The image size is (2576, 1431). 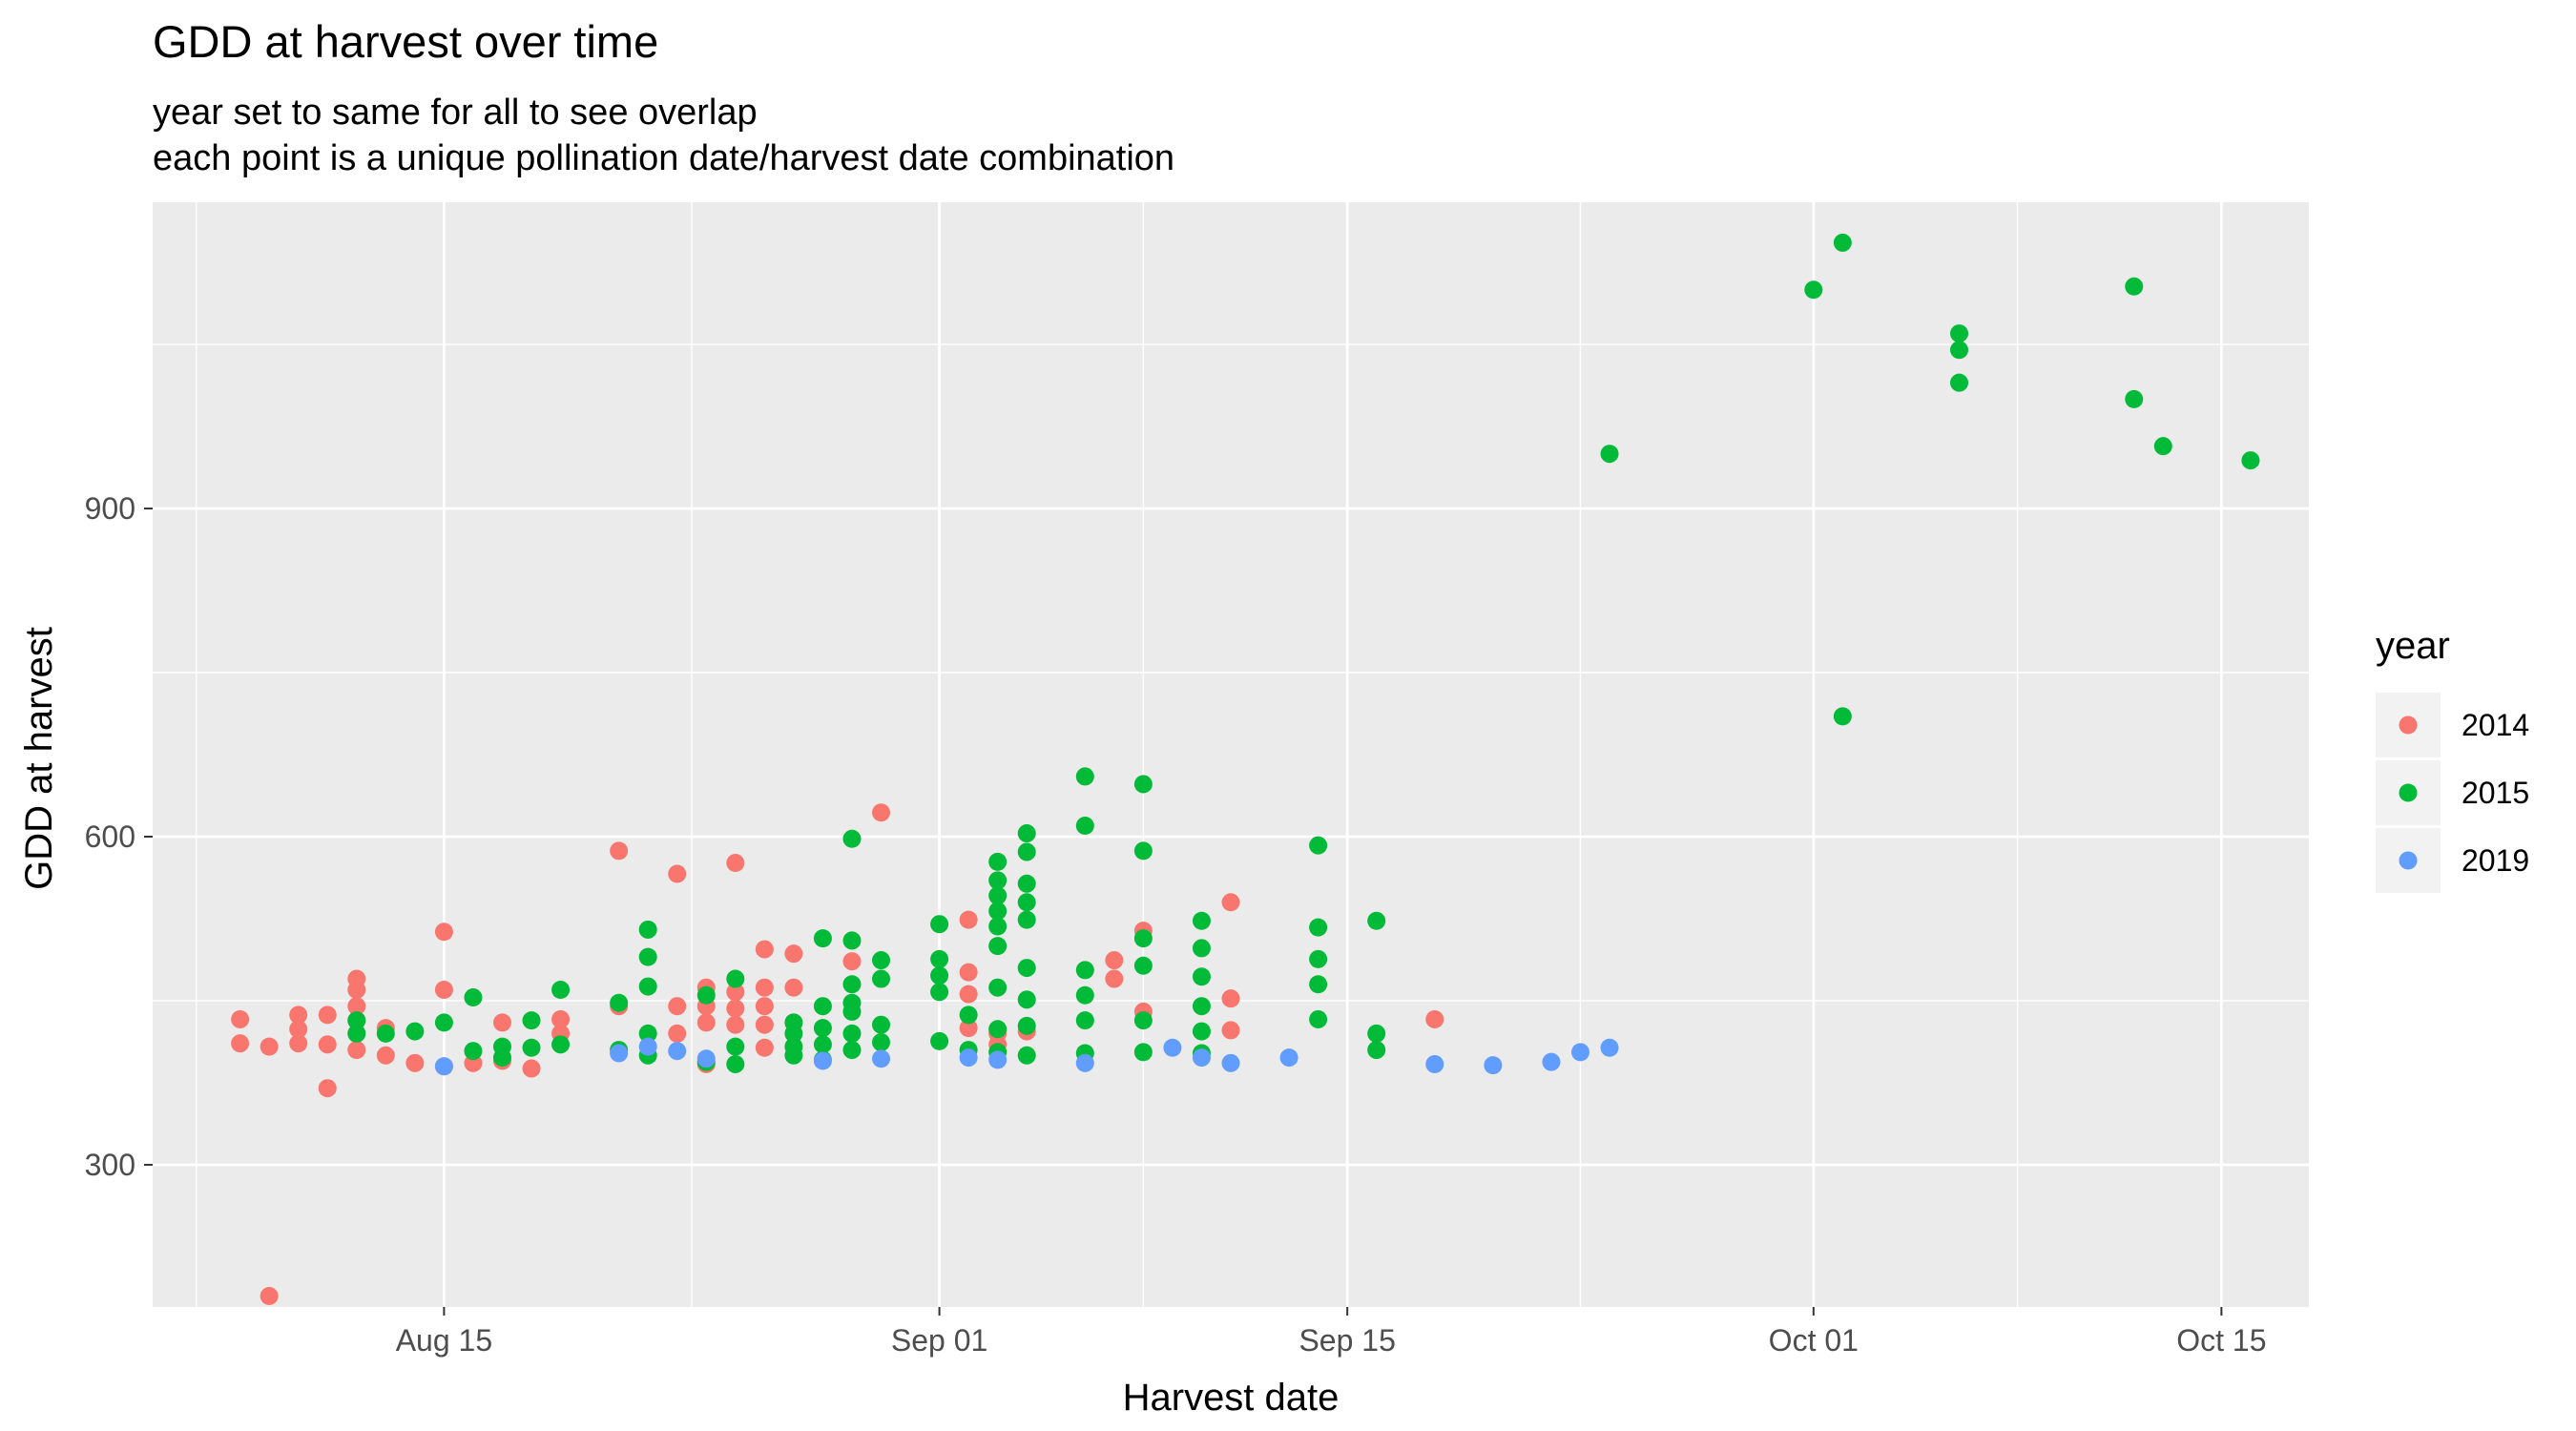 What do you see at coordinates (2495, 725) in the screenshot?
I see `legend-label-2014: 2014` at bounding box center [2495, 725].